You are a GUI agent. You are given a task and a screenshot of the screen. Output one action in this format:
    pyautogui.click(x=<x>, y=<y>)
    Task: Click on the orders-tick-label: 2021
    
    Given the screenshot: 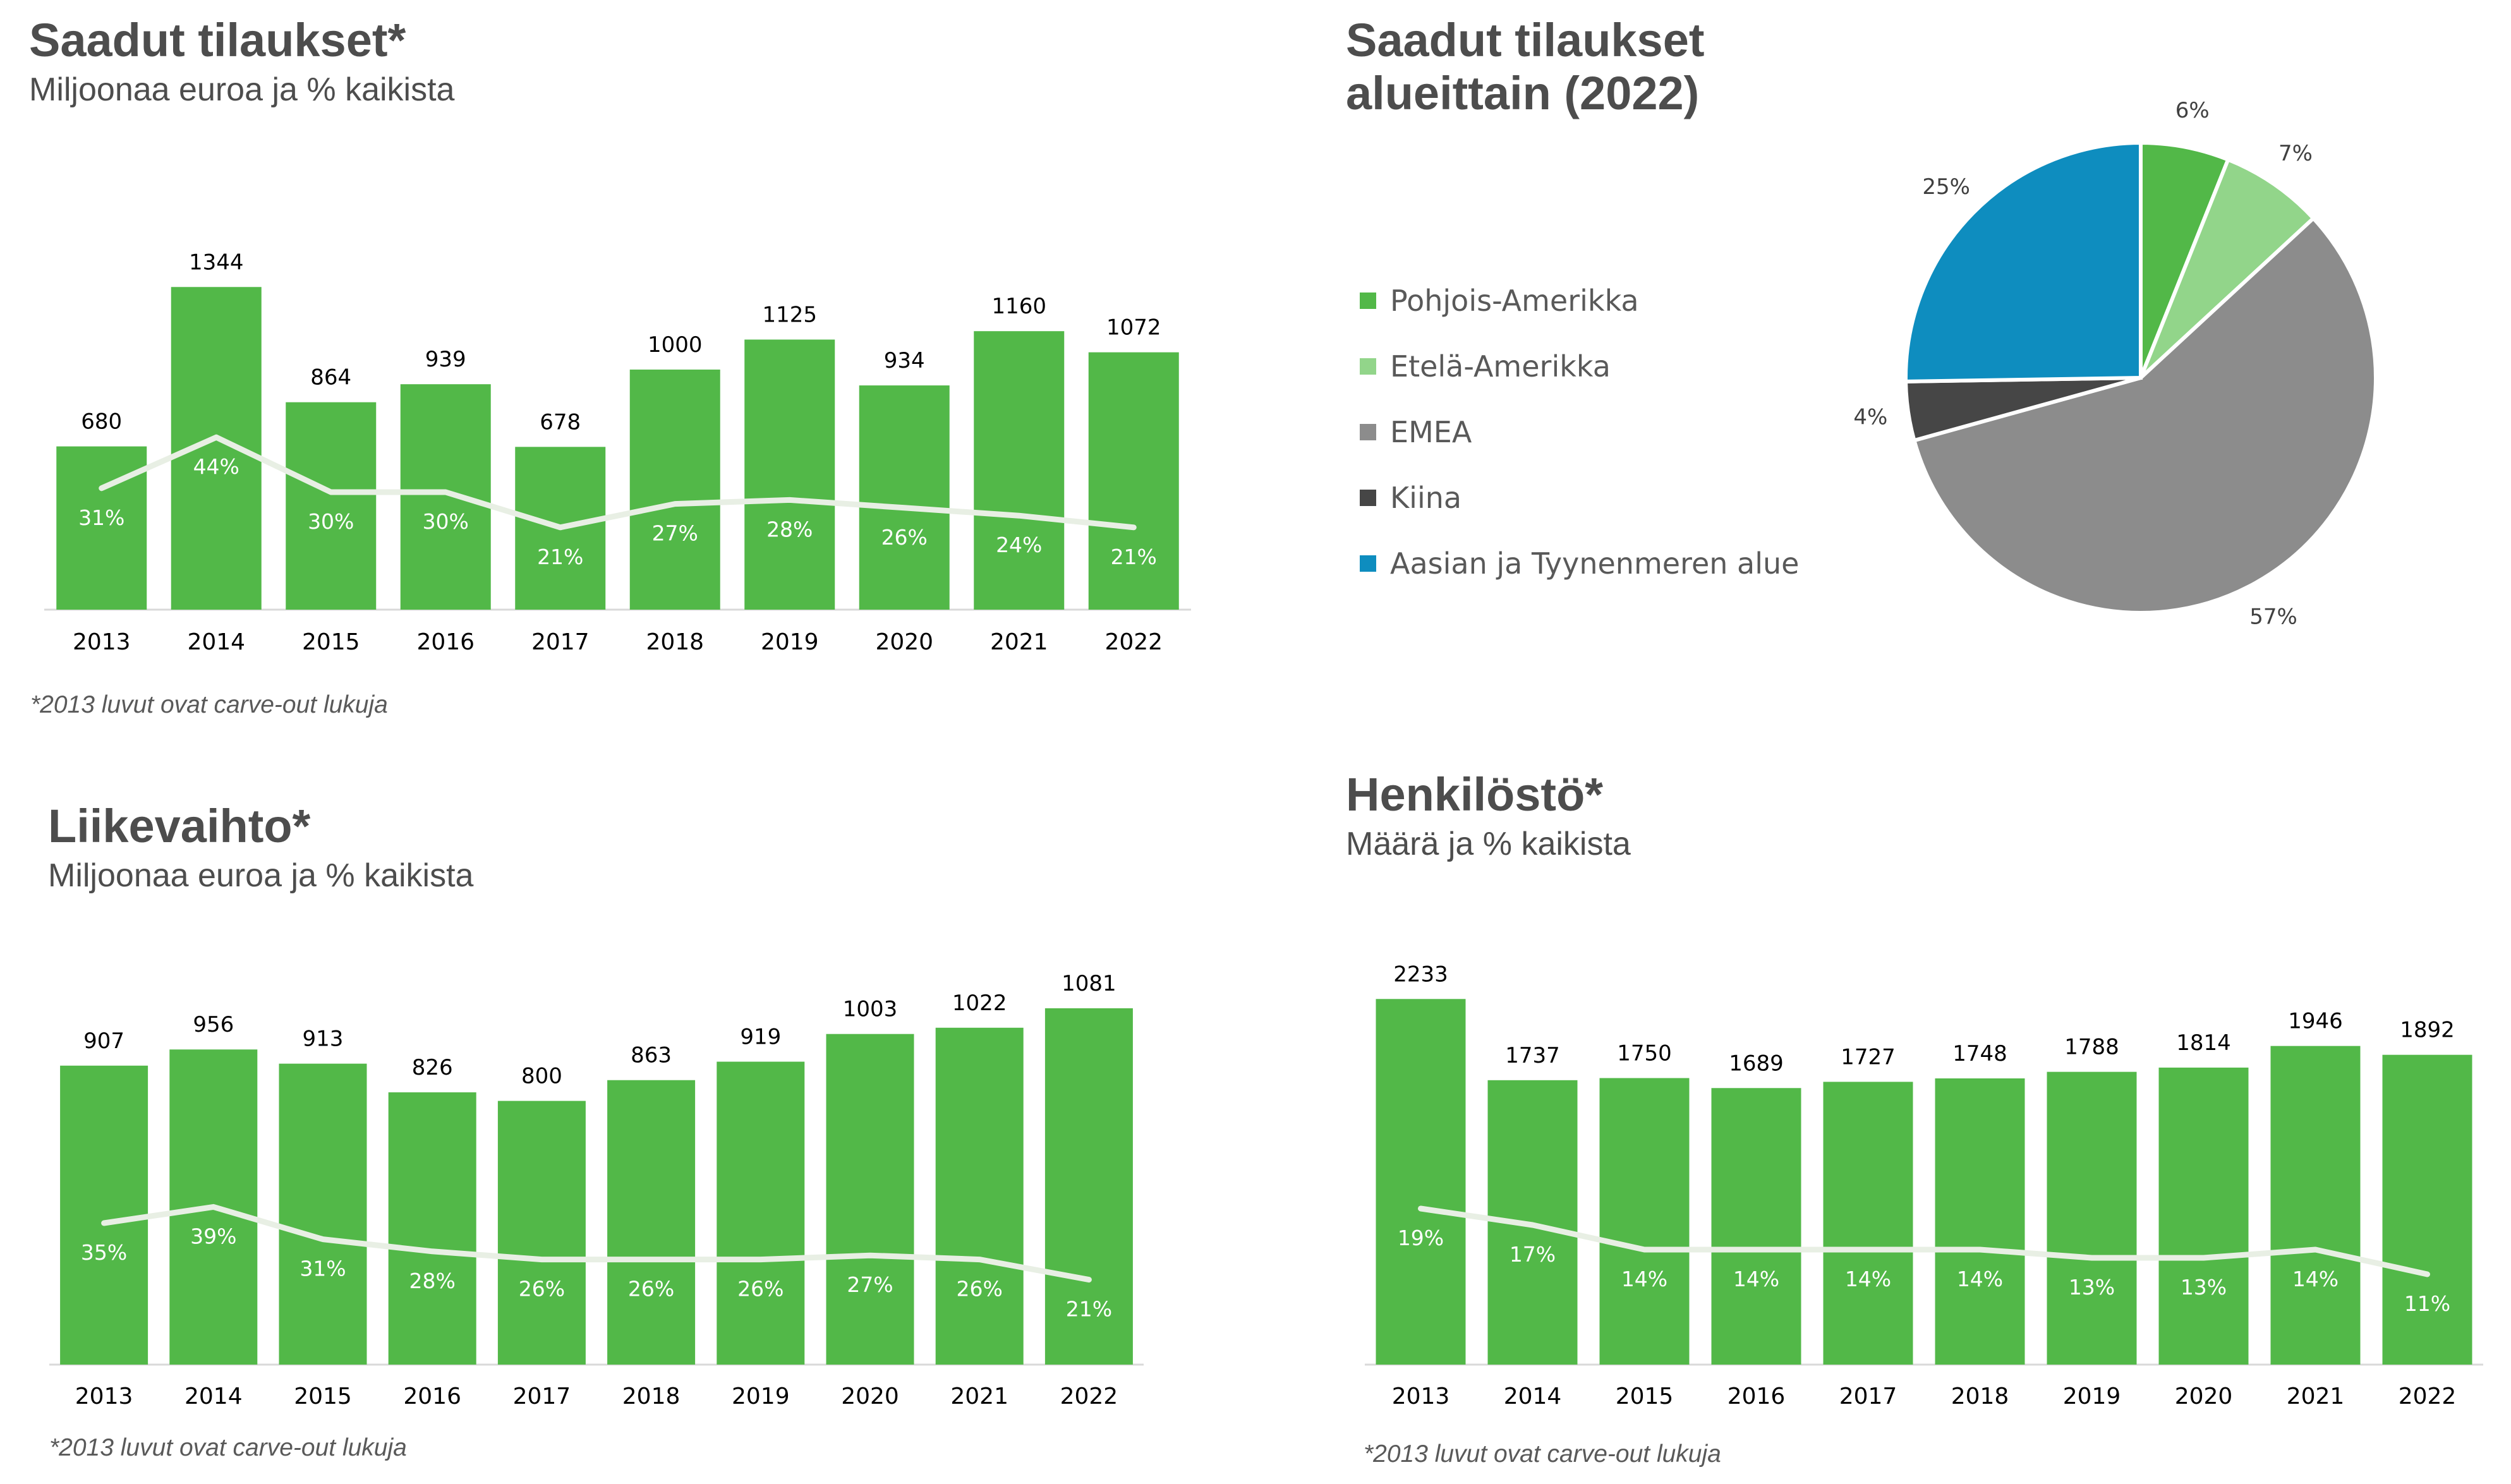 What is the action you would take?
    pyautogui.click(x=1019, y=642)
    